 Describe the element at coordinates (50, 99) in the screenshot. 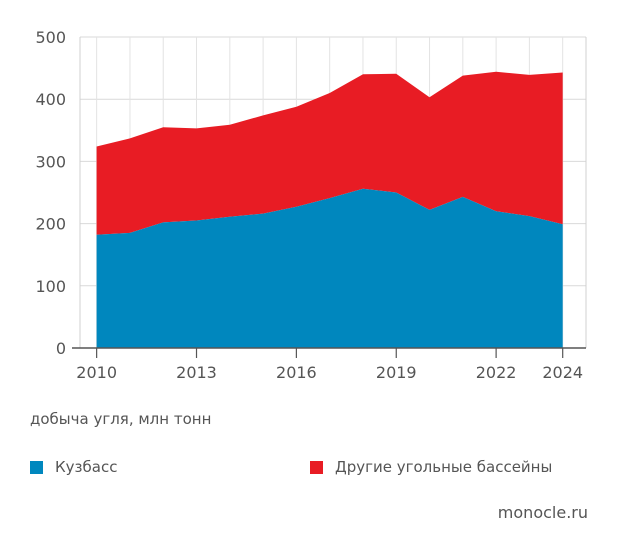

I see `y-tick-label-400: 400` at that location.